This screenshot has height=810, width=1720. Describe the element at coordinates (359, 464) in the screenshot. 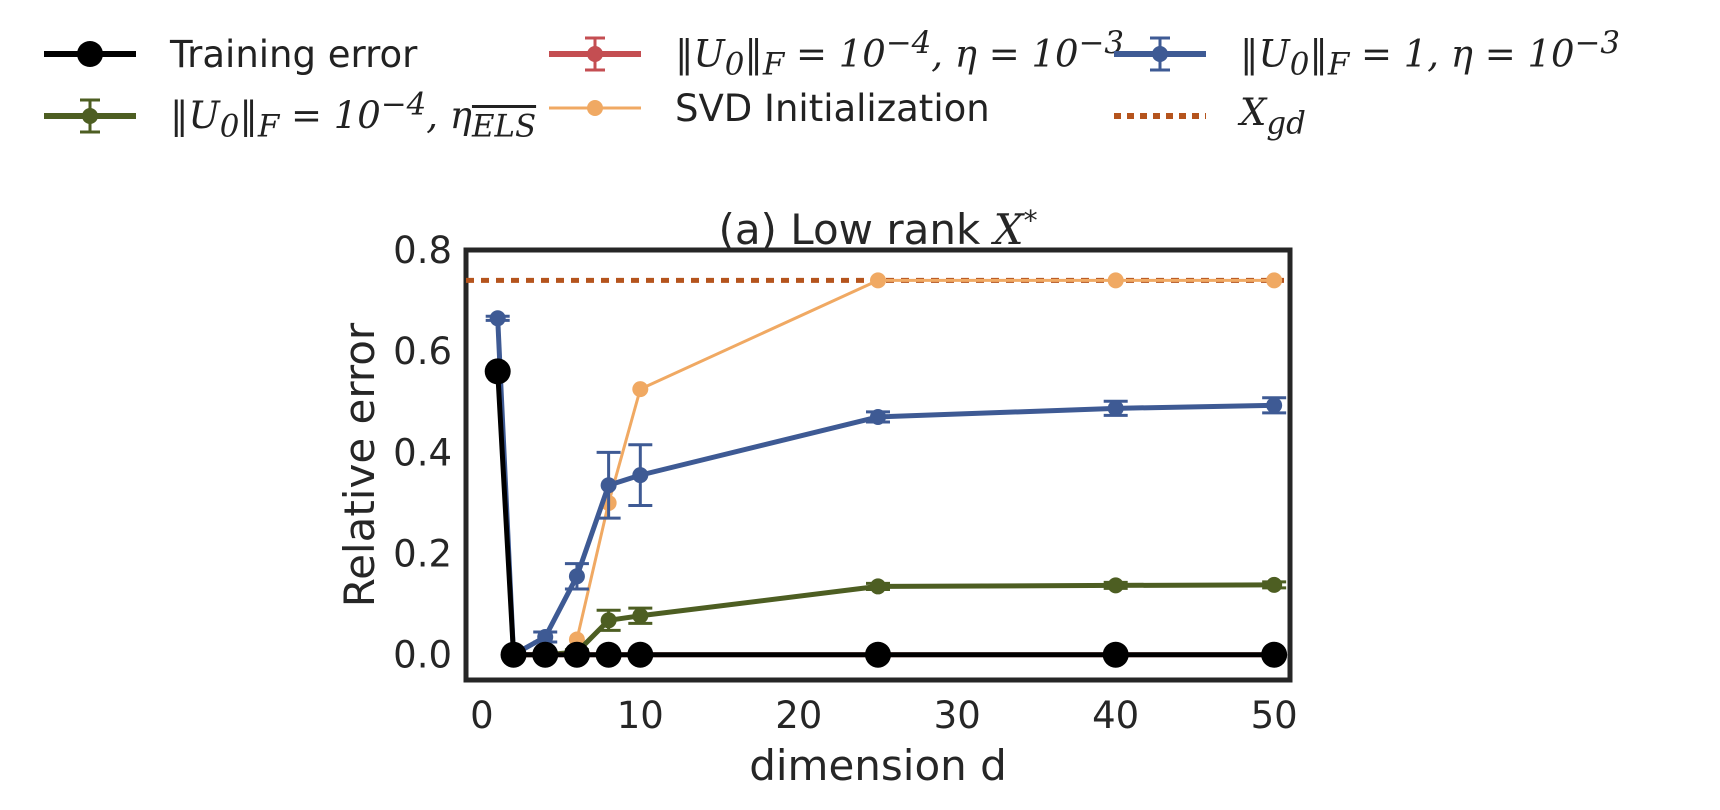

I see `y-axis-label: Relative error` at that location.